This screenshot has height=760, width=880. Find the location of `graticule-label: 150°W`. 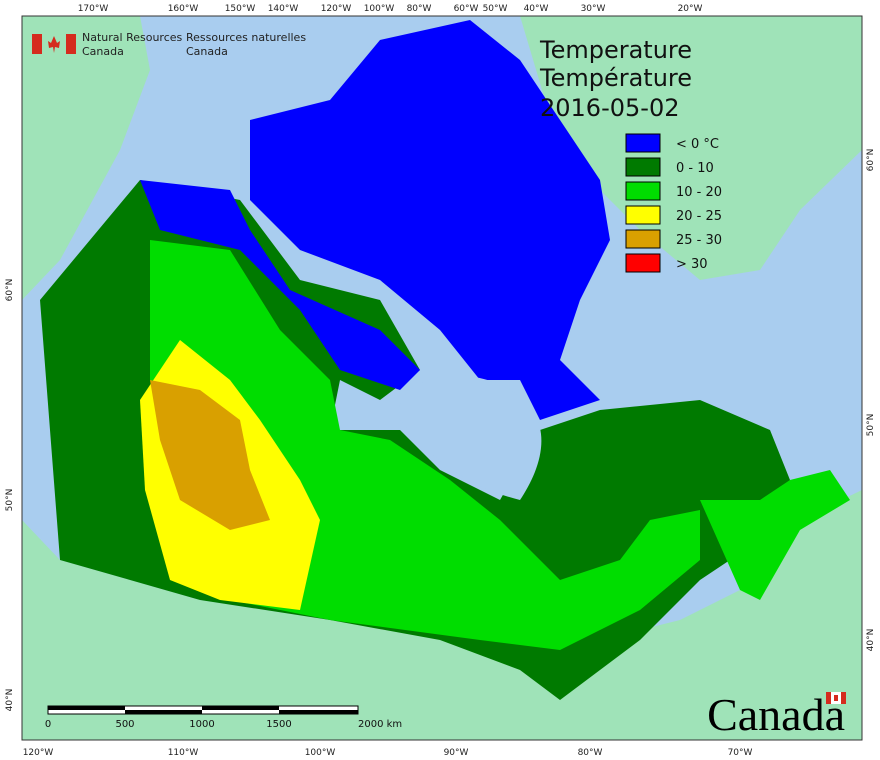

graticule-label: 150°W is located at coordinates (240, 9).